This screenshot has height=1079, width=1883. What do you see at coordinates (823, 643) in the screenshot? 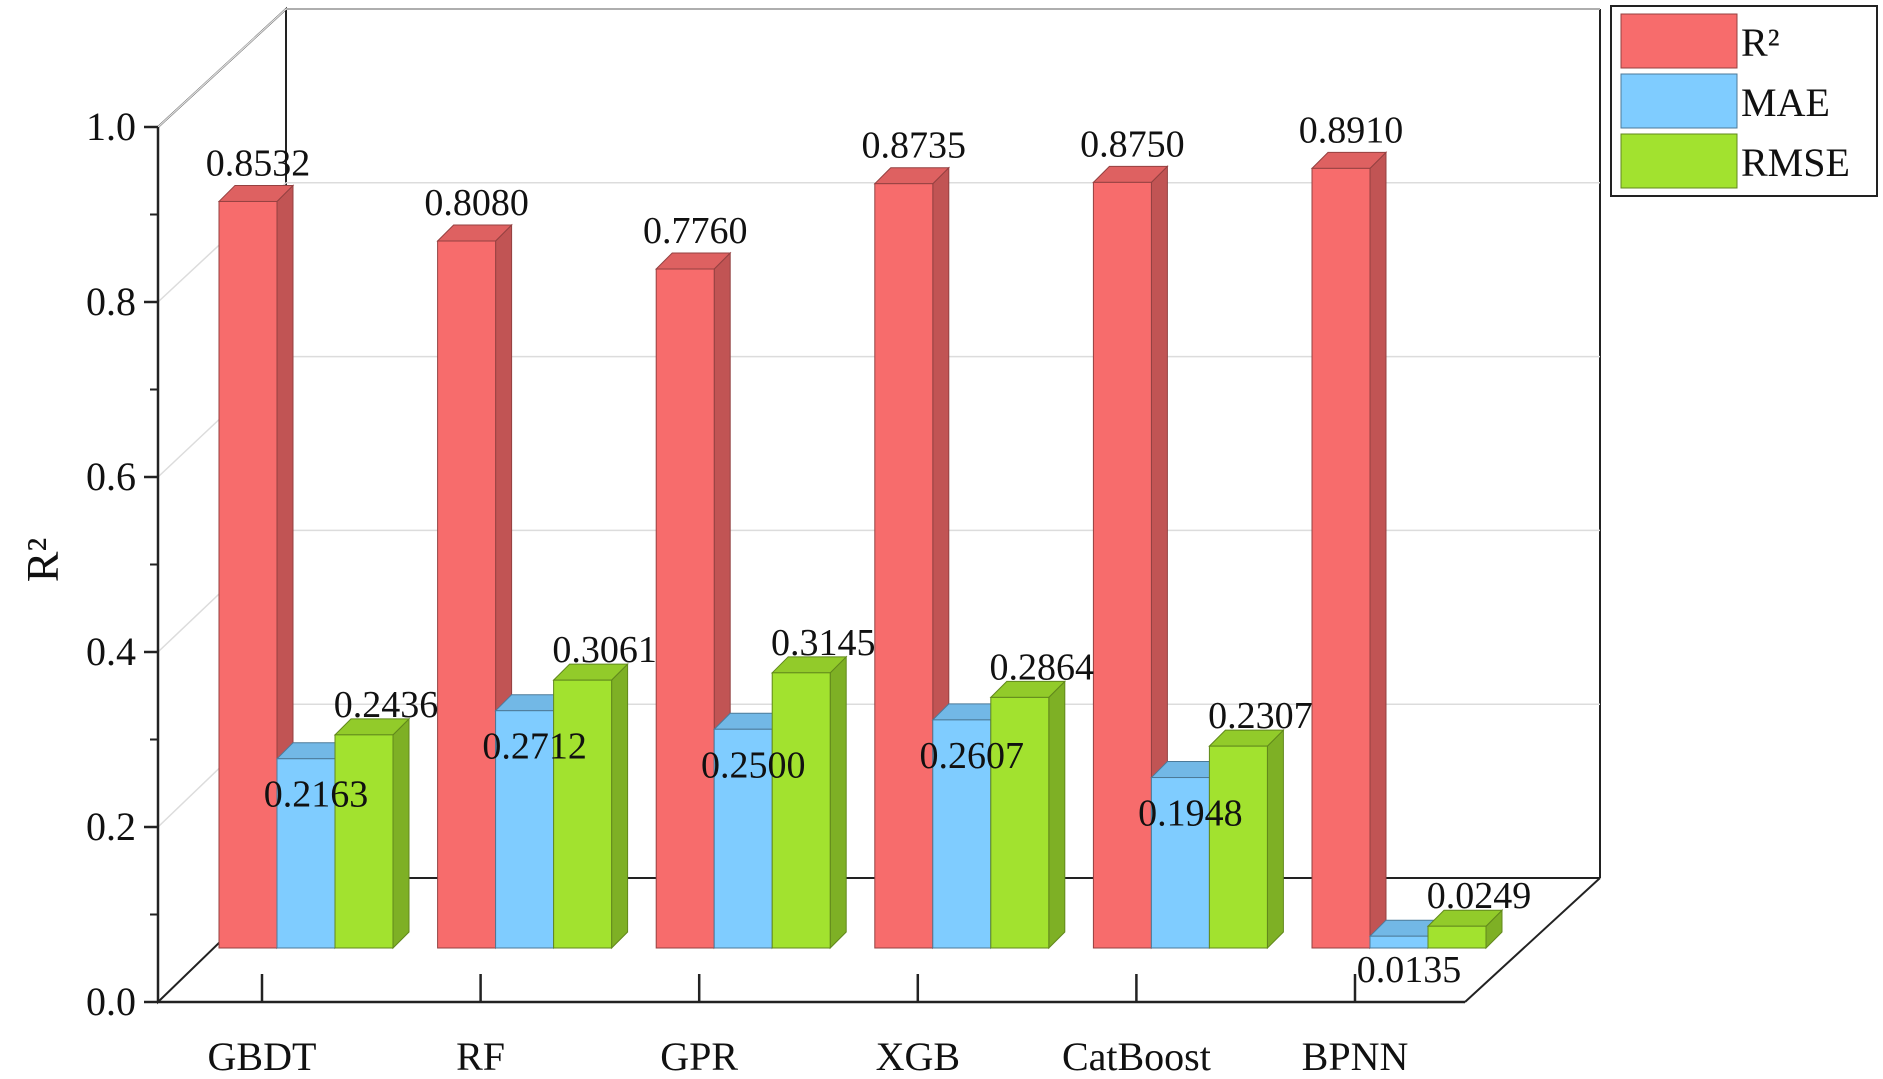
I see `data-label-gpr-rmse: 0.3145` at bounding box center [823, 643].